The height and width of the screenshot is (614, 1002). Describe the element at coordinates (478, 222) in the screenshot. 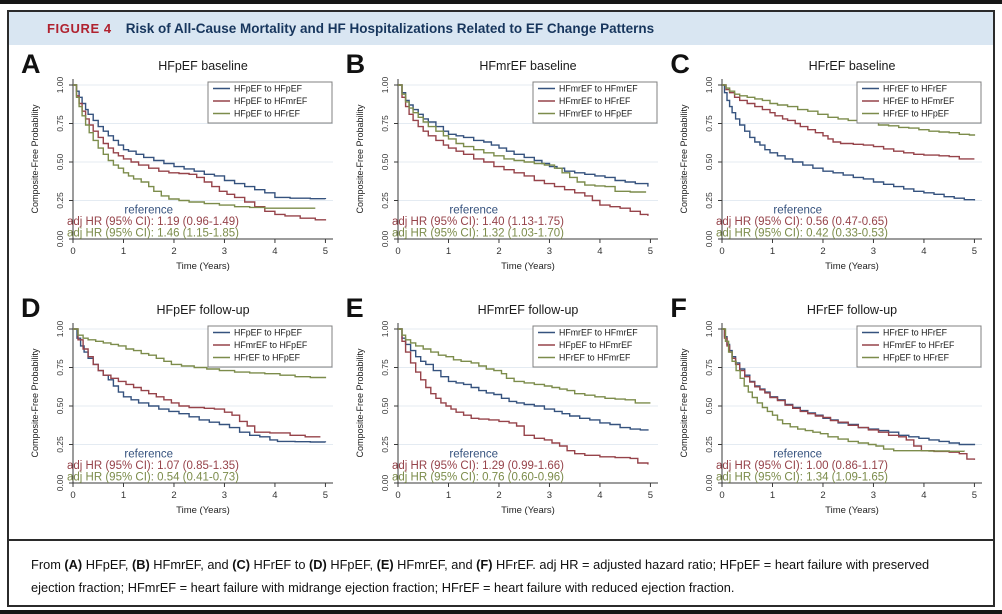

I see `svg-text:adj HR (95% CI): 1.40 (1.13-1.: adj HR (95% CI): 1.40 (1.13-1.75)` at that location.